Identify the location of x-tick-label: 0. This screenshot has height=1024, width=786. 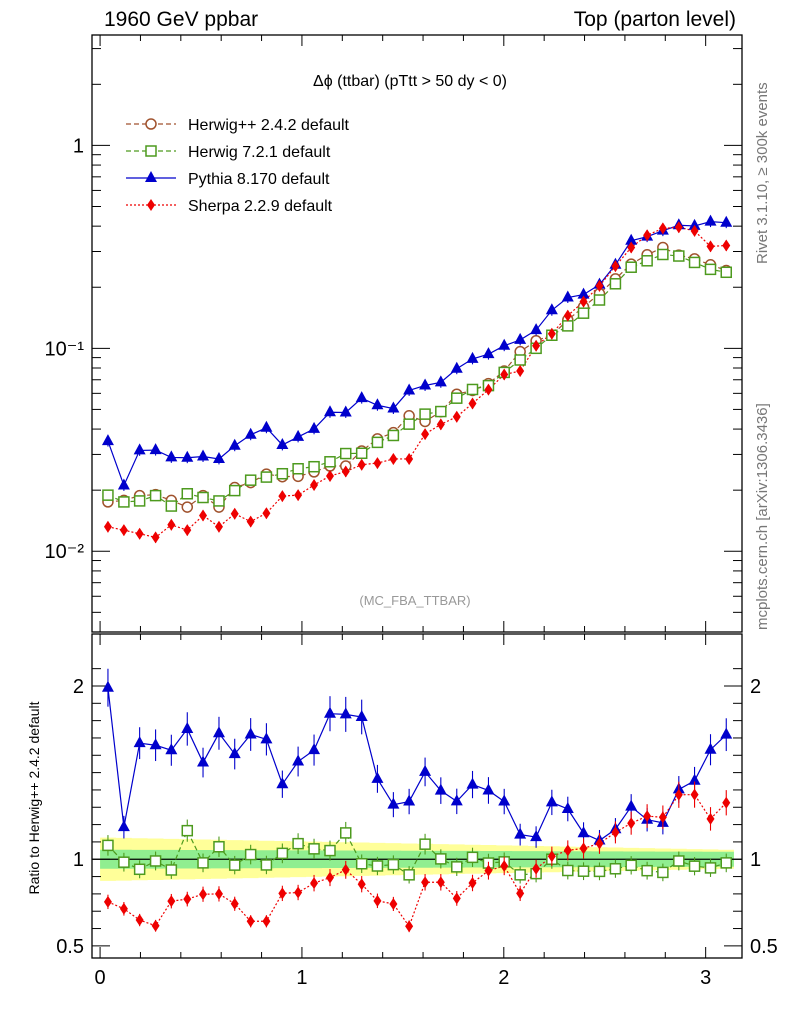
(100, 978).